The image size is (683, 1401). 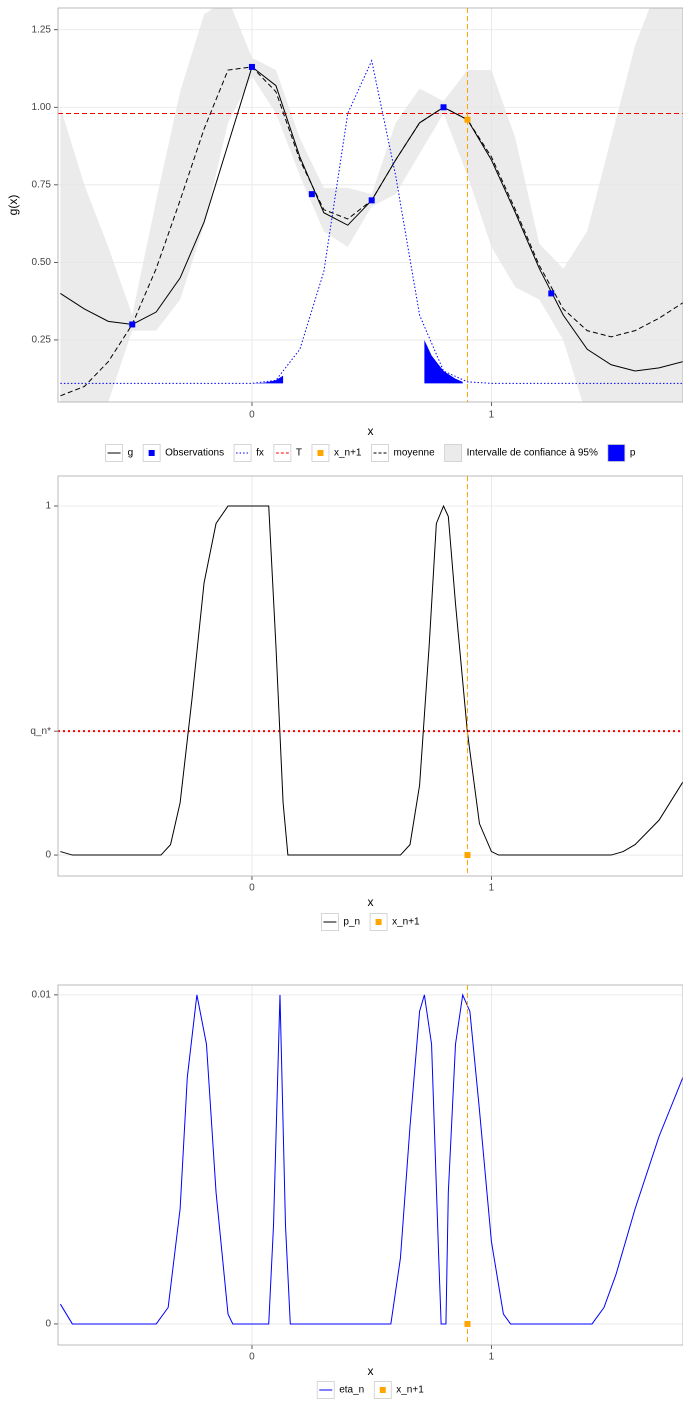 What do you see at coordinates (299, 453) in the screenshot?
I see `legend-label: T` at bounding box center [299, 453].